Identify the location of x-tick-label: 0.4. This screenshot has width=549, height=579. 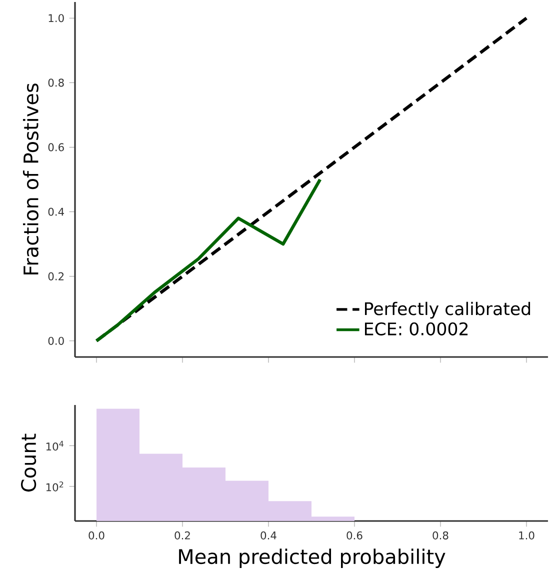
(268, 535).